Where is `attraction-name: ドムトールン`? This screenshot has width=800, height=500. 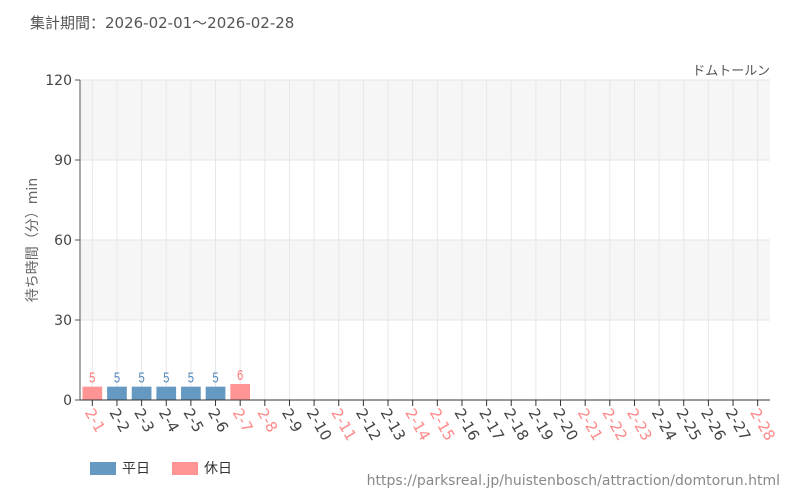
attraction-name: ドムトールン is located at coordinates (731, 71).